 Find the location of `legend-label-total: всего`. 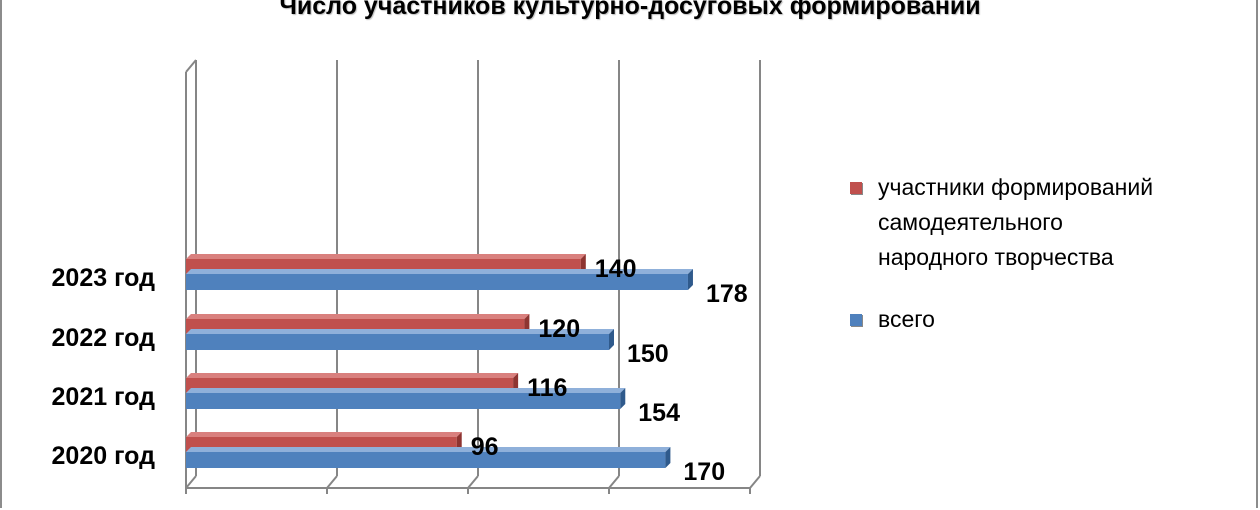

legend-label-total: всего is located at coordinates (906, 319).